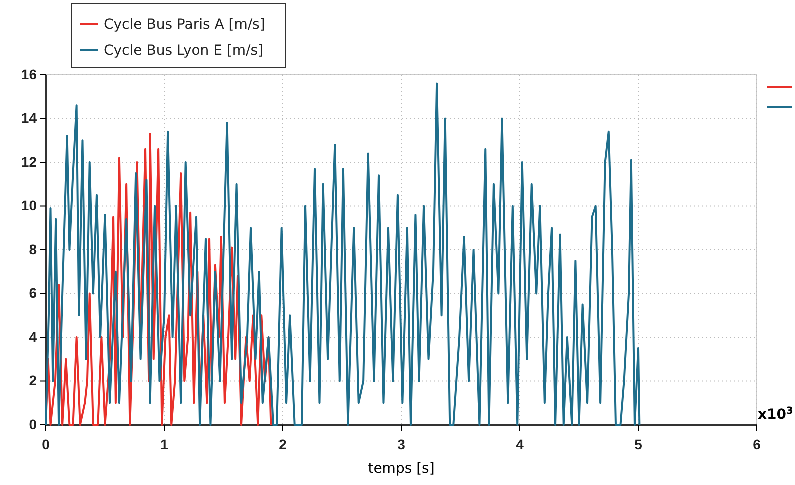  What do you see at coordinates (29, 118) in the screenshot?
I see `y-tick-label: 14` at bounding box center [29, 118].